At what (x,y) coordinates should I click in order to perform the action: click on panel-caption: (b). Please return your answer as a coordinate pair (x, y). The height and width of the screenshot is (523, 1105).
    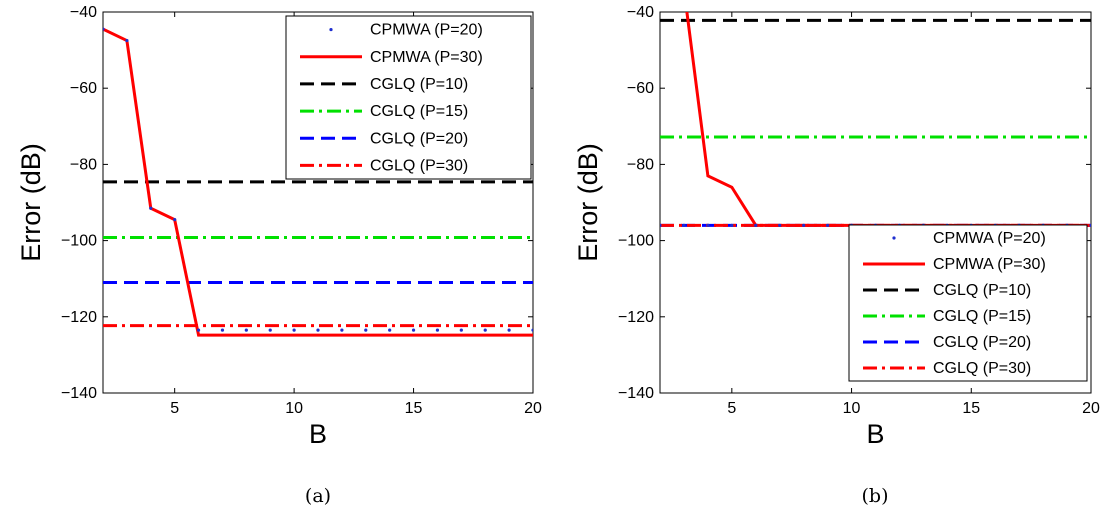
    Looking at the image, I should click on (875, 496).